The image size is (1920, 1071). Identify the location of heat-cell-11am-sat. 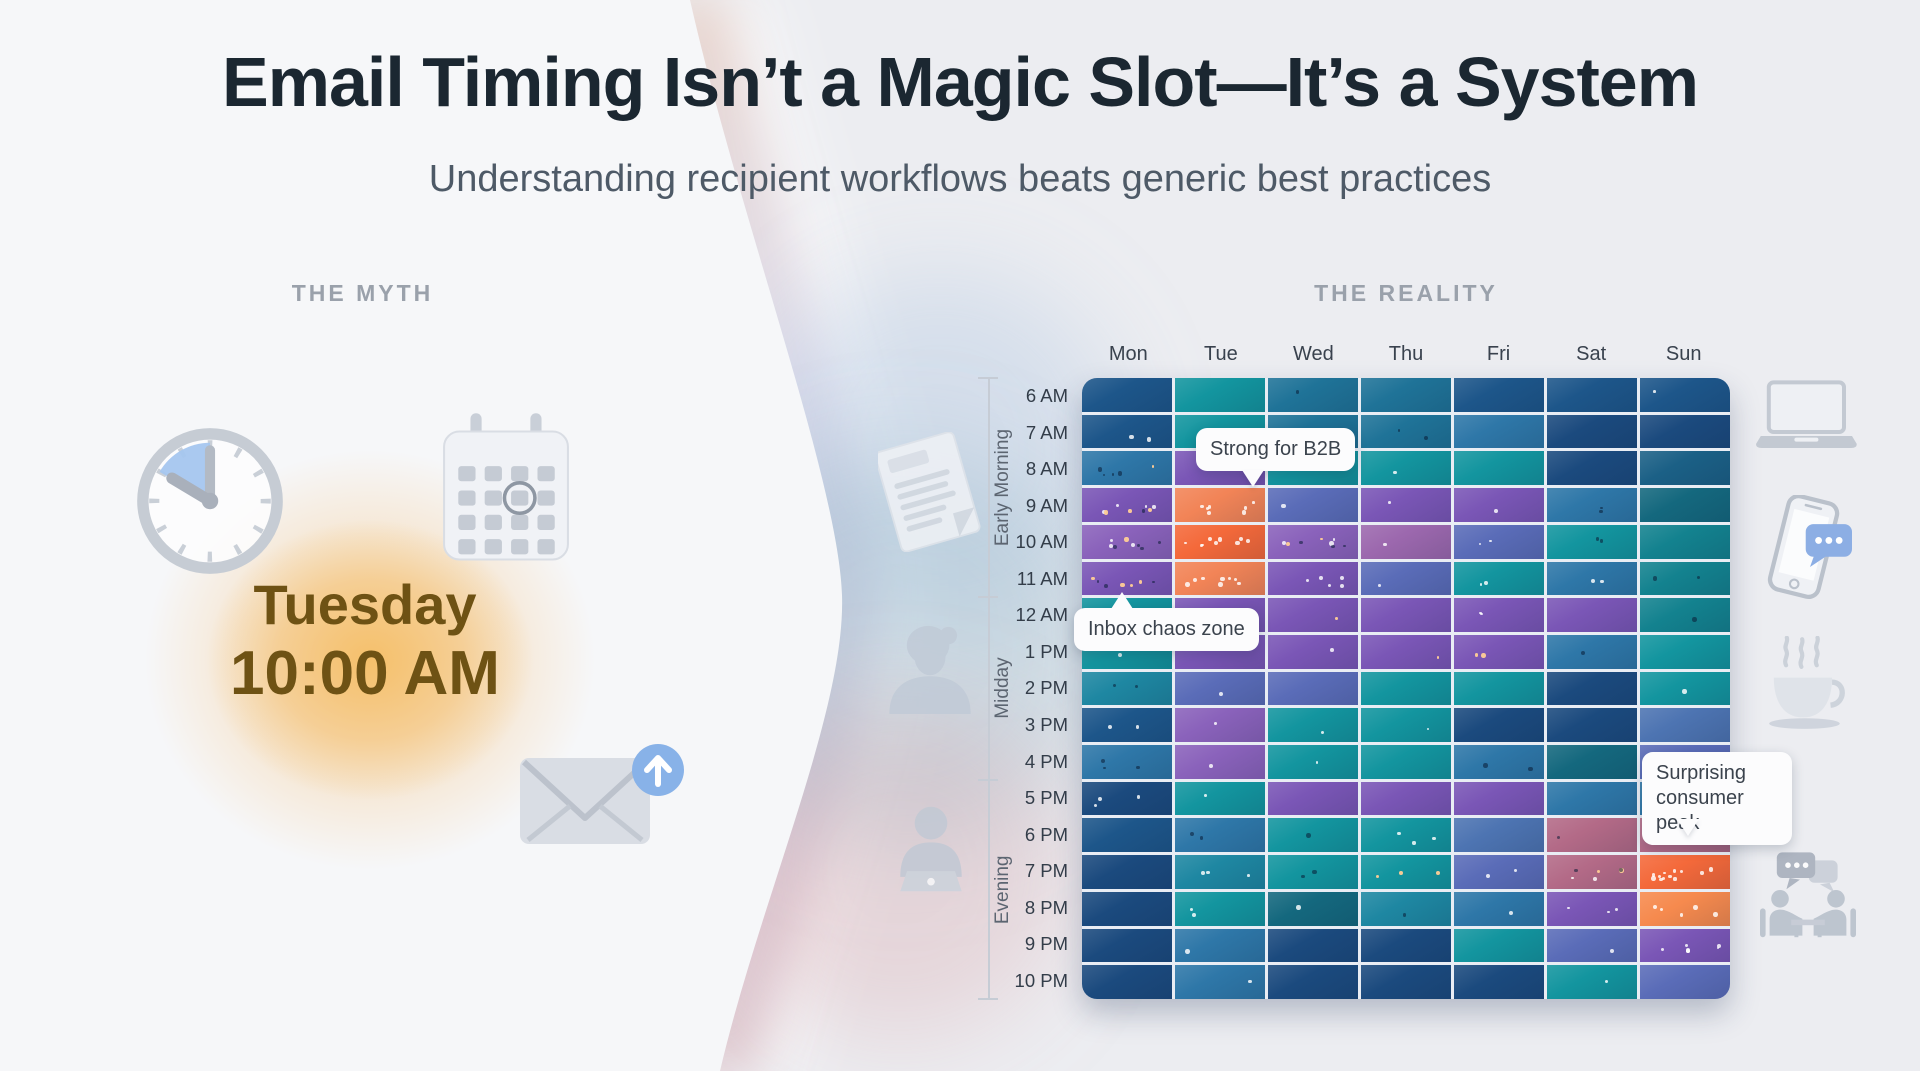
(1592, 578).